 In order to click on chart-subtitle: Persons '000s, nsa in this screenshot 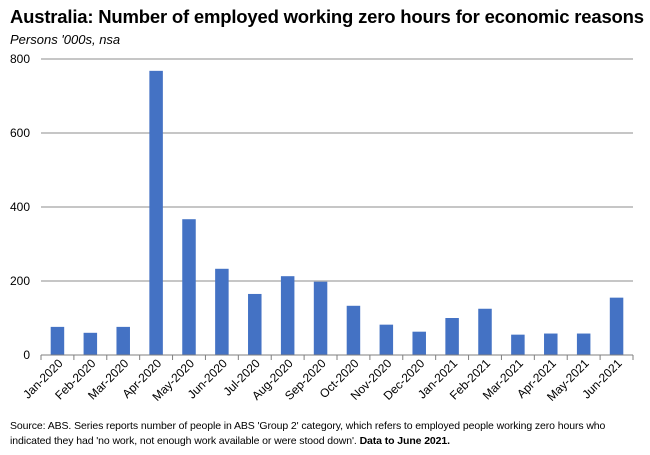, I will do `click(65, 39)`.